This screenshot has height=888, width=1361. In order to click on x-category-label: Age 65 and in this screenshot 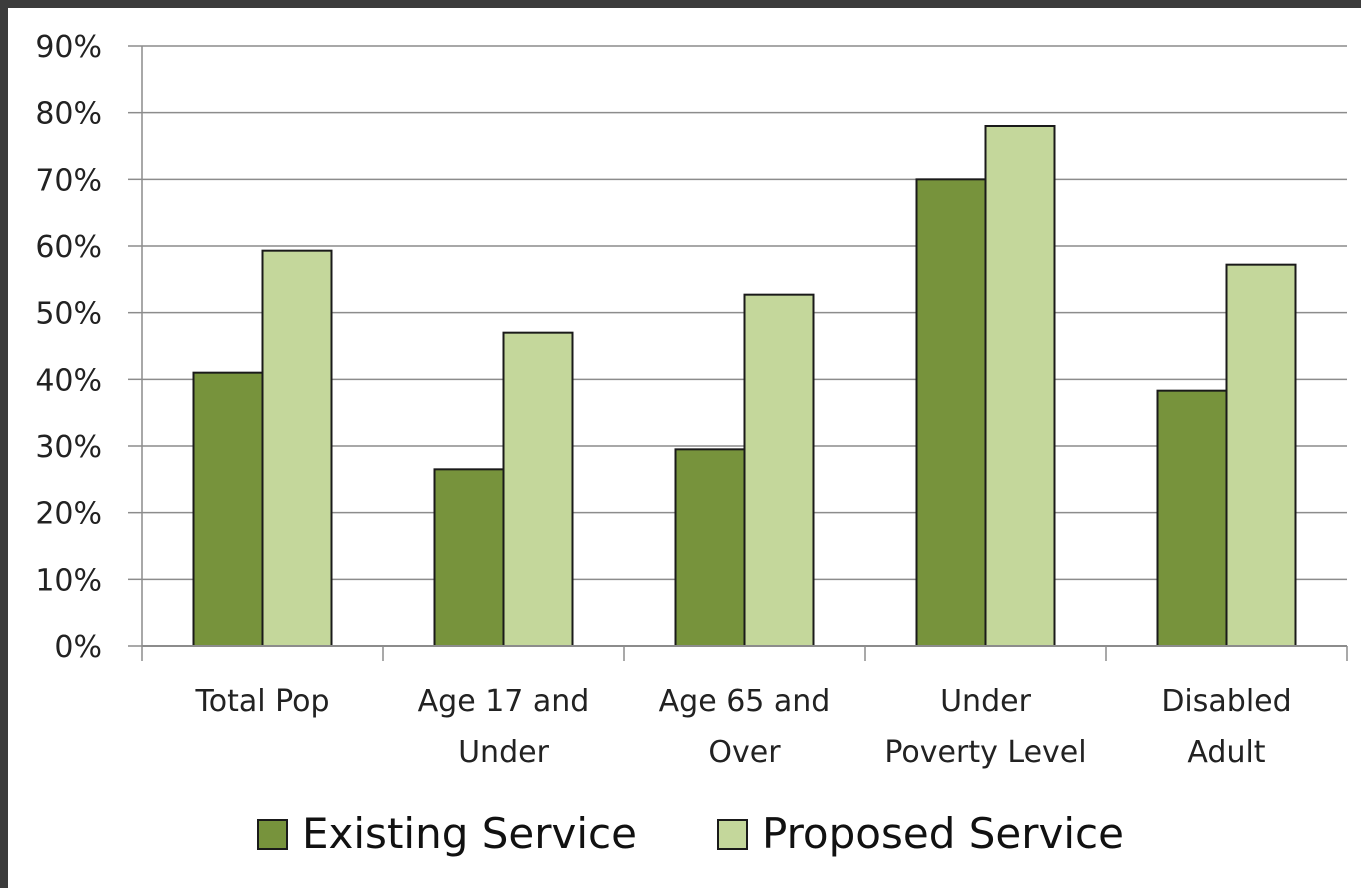, I will do `click(745, 701)`.